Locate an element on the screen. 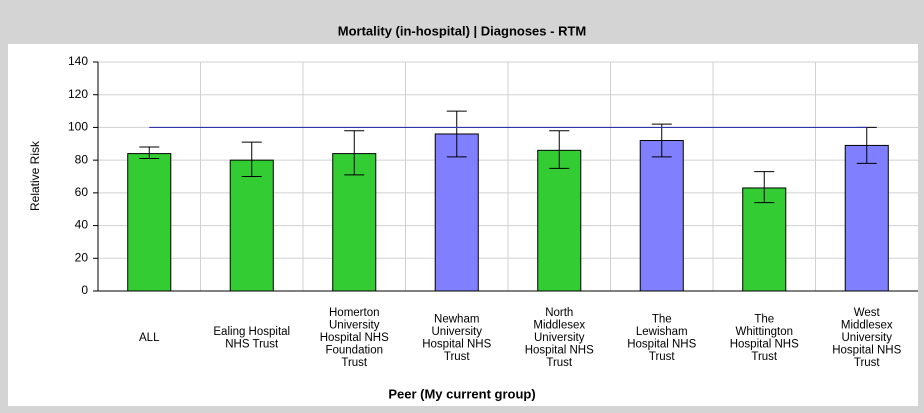 This screenshot has height=413, width=924. y-tick-label: 100 is located at coordinates (78, 127).